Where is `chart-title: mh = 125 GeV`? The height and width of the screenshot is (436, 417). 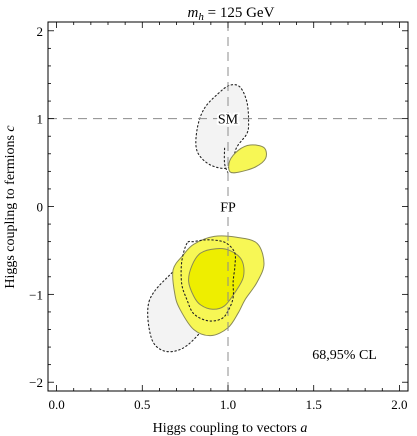 chart-title: mh = 125 GeV is located at coordinates (231, 14).